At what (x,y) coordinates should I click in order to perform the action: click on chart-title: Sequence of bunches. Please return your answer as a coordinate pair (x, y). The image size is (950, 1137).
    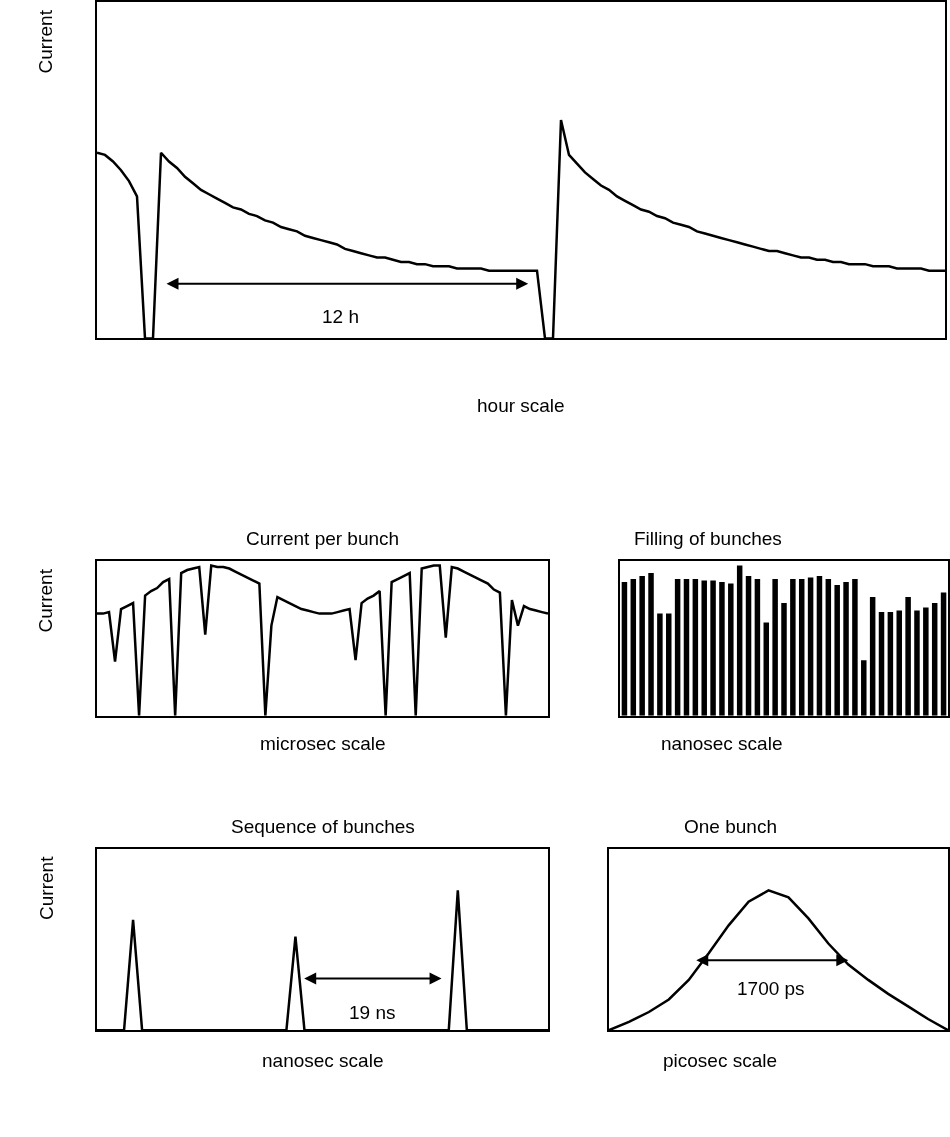
    Looking at the image, I should click on (323, 826).